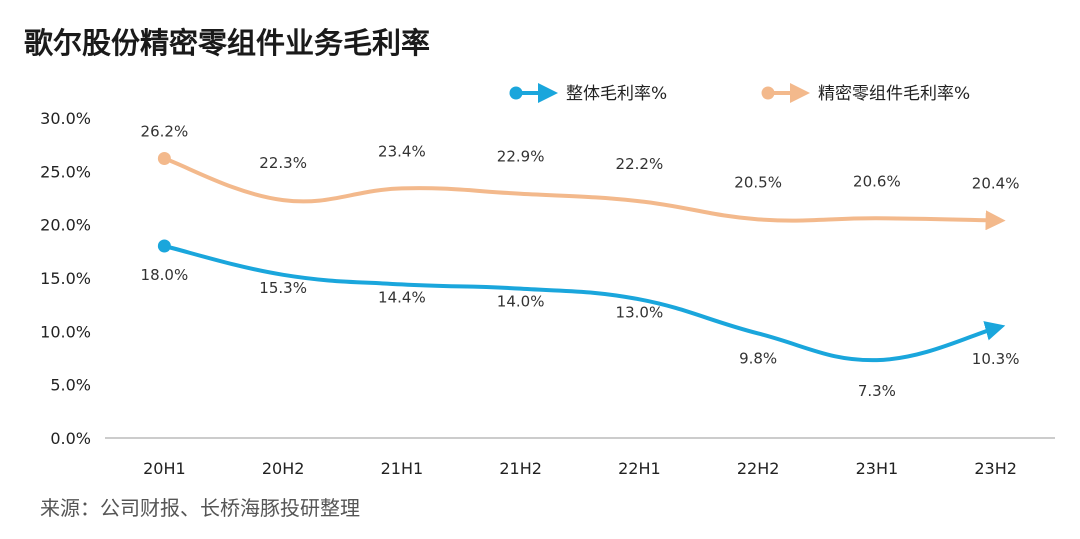 The width and height of the screenshot is (1080, 539). I want to click on series-start-point-precision, so click(164, 159).